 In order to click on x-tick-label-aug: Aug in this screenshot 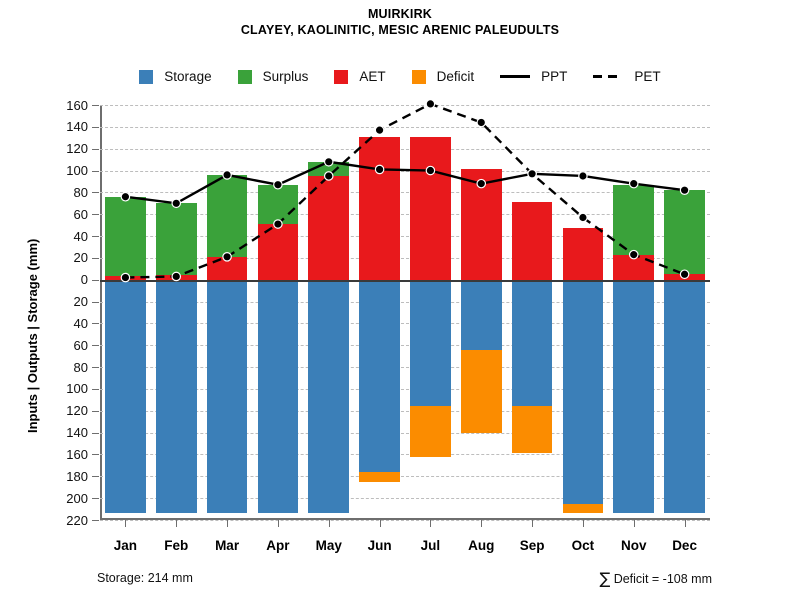, I will do `click(481, 545)`.